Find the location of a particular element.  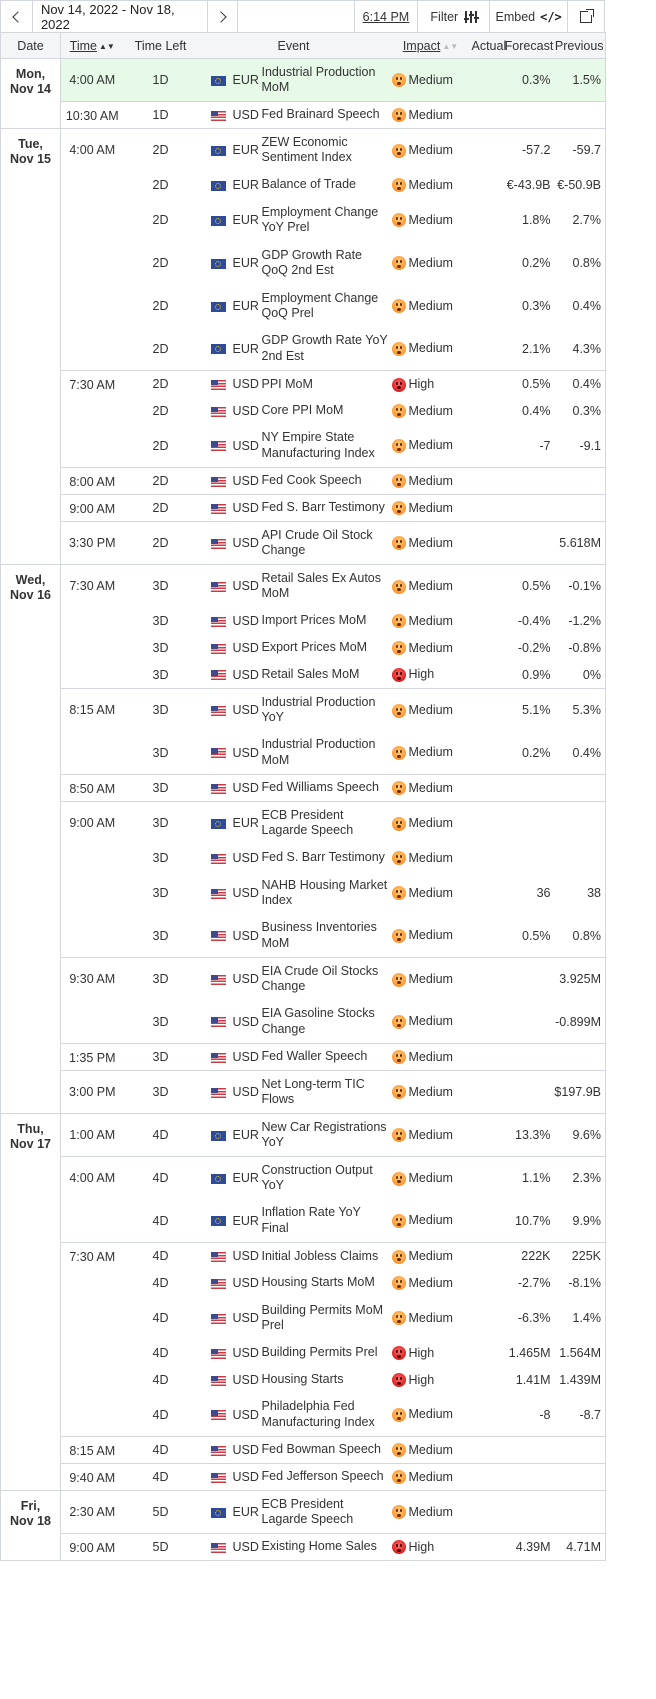

event-name: Building Permits MoM Prel is located at coordinates (322, 1317).